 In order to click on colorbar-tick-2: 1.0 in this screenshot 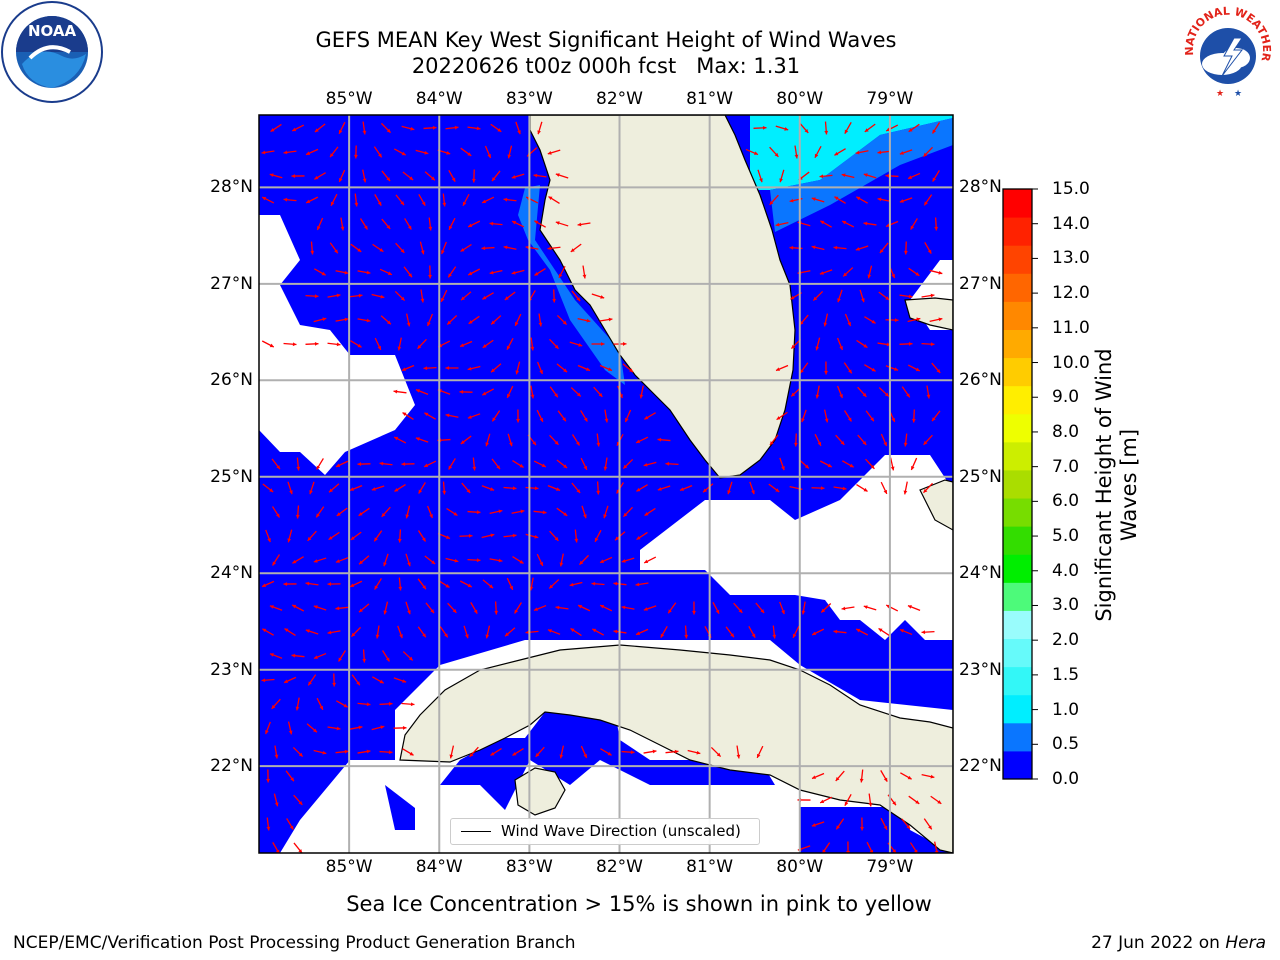, I will do `click(1066, 709)`.